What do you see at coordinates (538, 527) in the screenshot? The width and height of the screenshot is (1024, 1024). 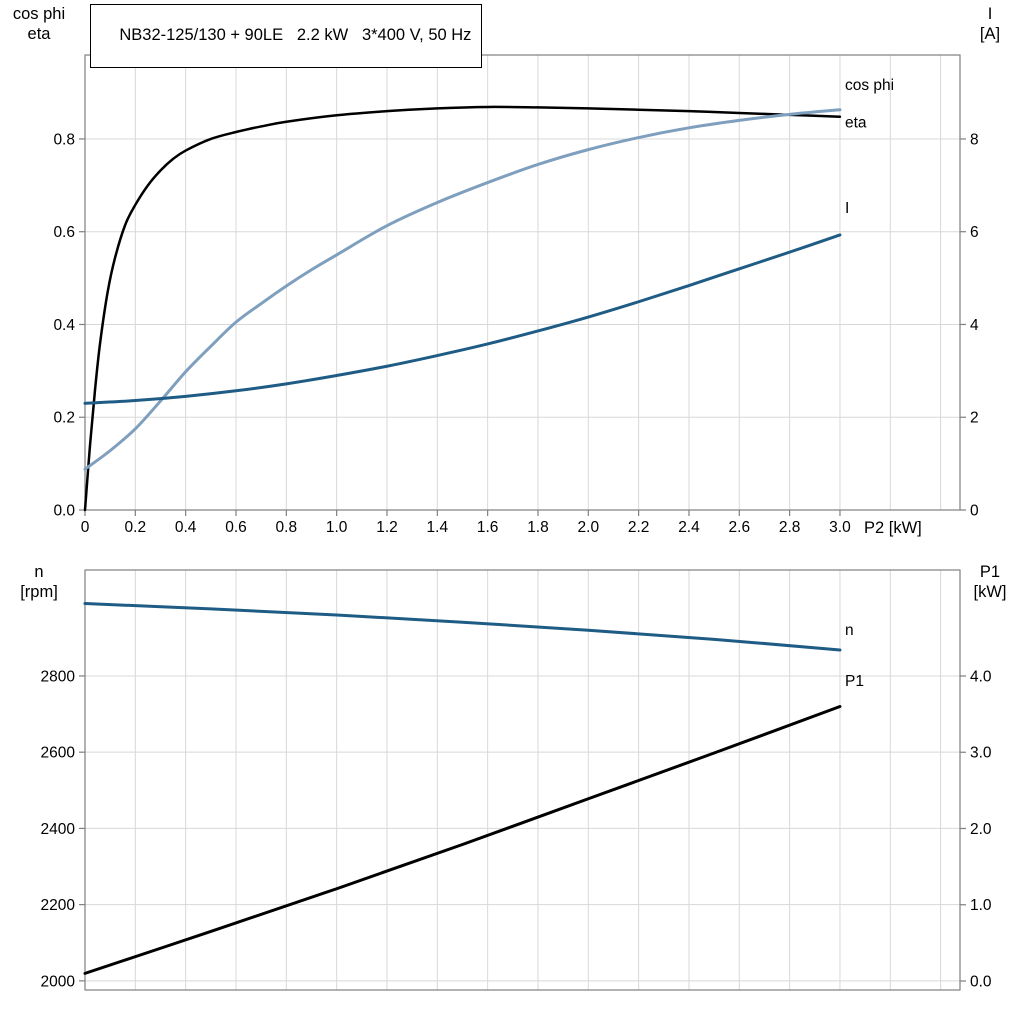 I see `x-tick-label: 1.8` at bounding box center [538, 527].